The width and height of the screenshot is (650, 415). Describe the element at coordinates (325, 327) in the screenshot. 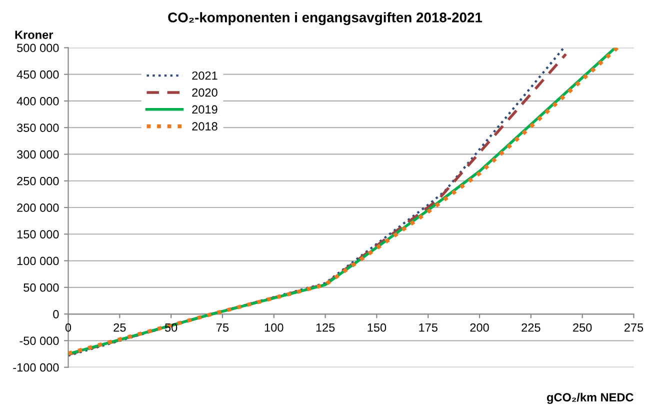

I see `x-tick-label: 125` at that location.